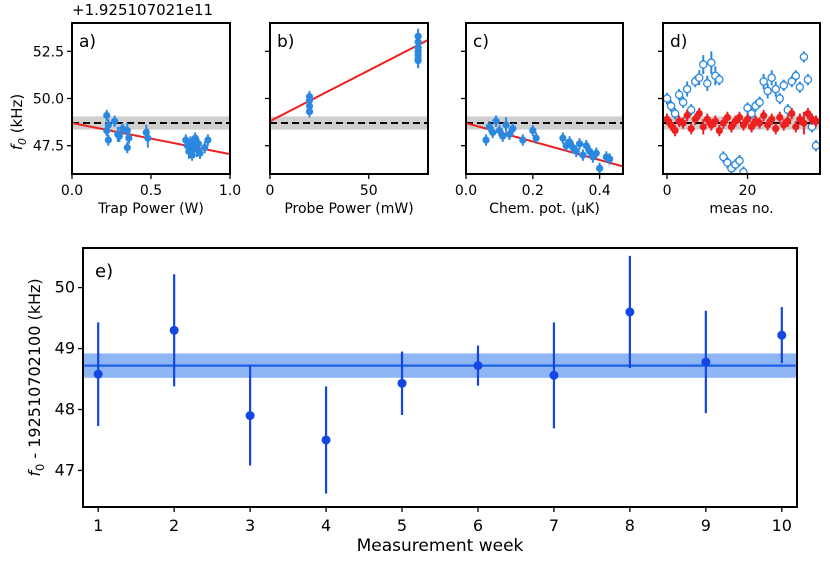 This screenshot has height=563, width=830. Describe the element at coordinates (782, 525) in the screenshot. I see `x-tick-label-e-9: 10` at that location.